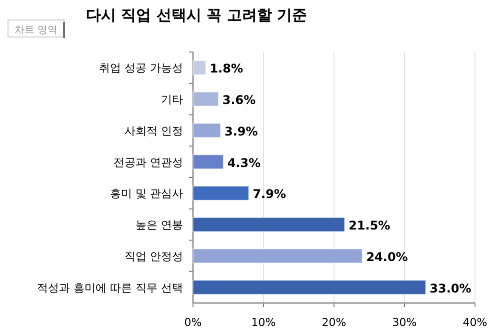 The height and width of the screenshot is (336, 497). I want to click on y-tick-label: 직업 안정성, so click(153, 256).